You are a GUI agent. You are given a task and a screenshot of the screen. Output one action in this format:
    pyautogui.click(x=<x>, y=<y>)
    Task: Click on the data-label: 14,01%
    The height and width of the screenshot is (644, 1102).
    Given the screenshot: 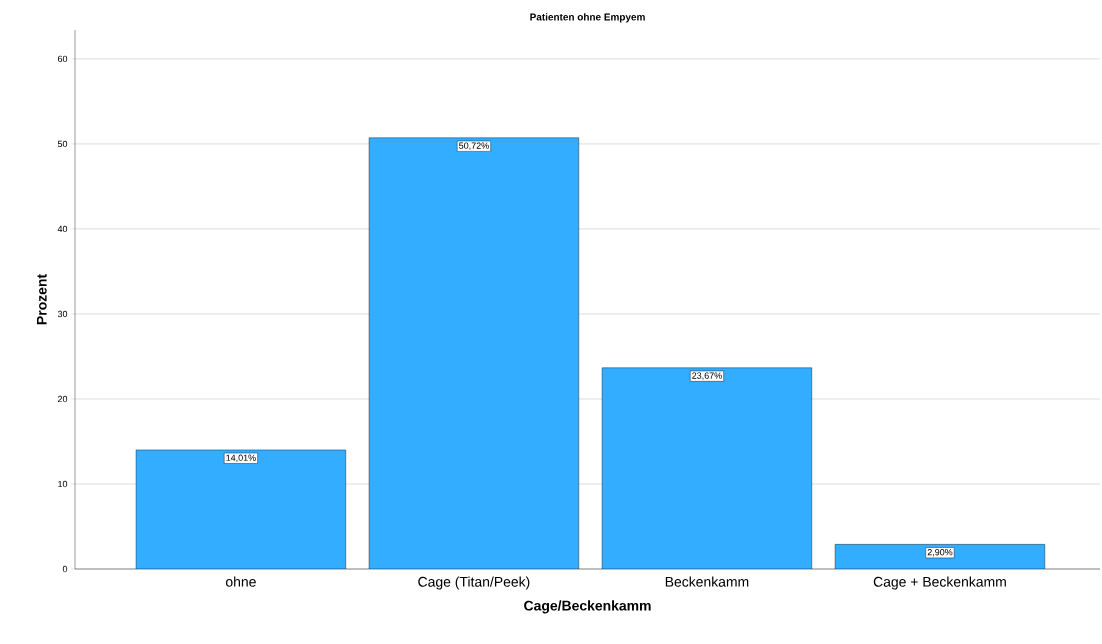 What is the action you would take?
    pyautogui.click(x=241, y=458)
    